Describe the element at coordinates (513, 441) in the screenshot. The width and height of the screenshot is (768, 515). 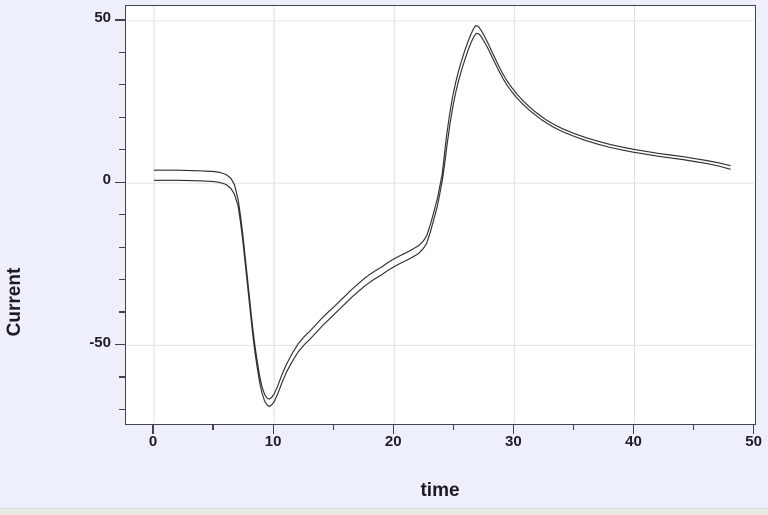
I see `x-tick-label: 30` at that location.